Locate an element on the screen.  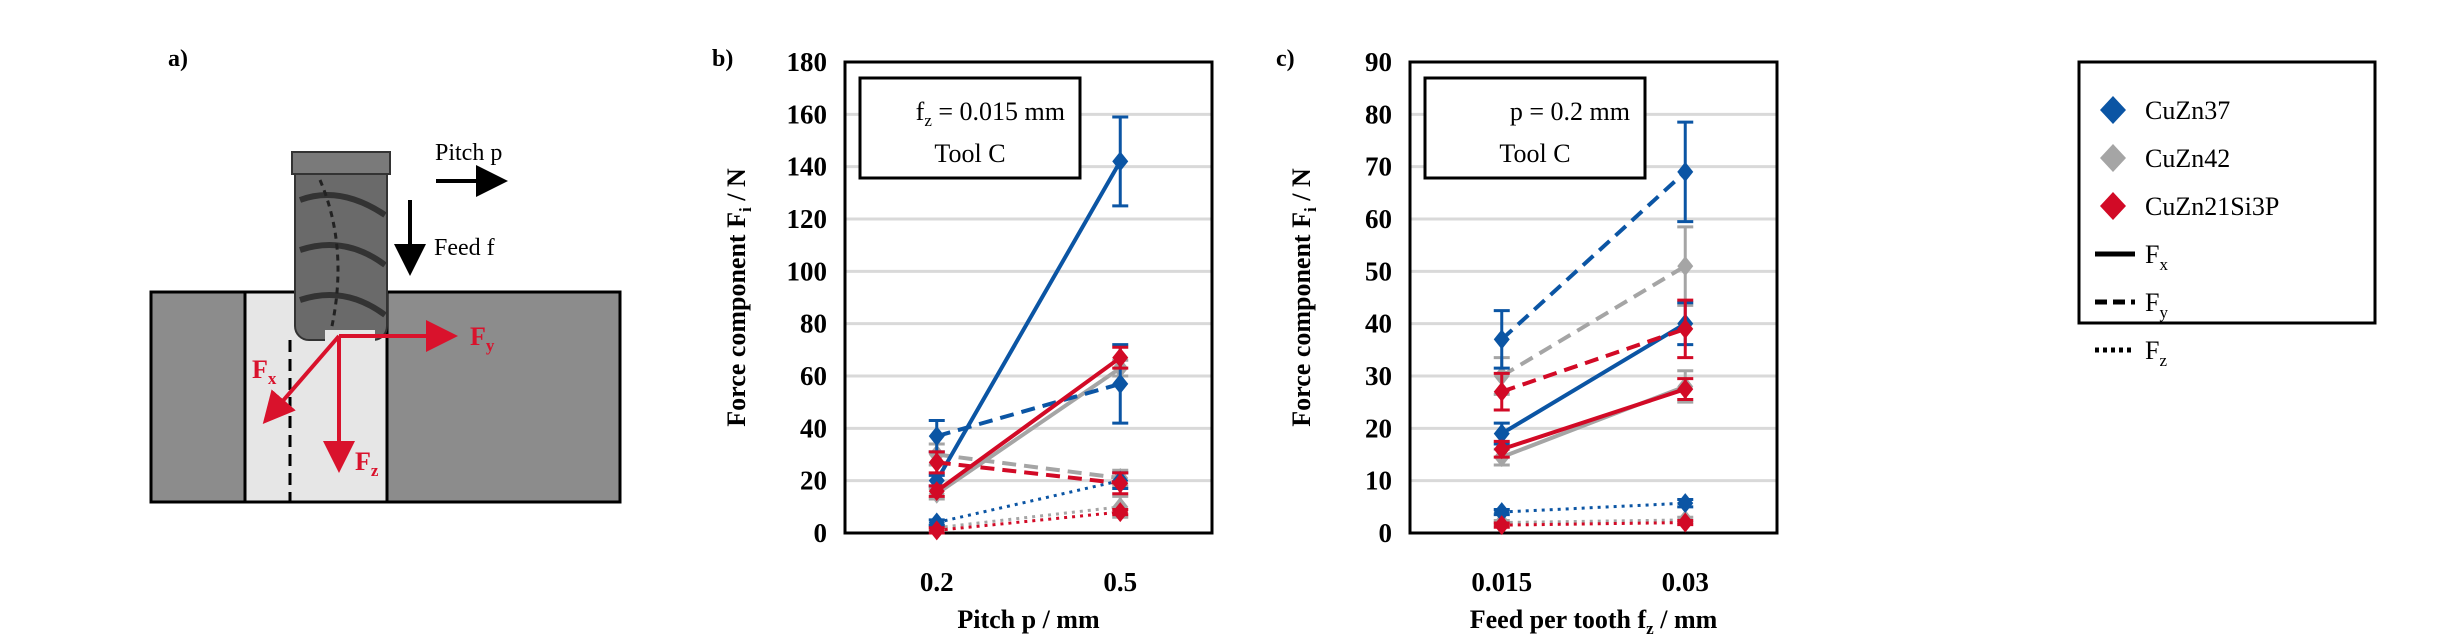
legend-label: CuZn42 is located at coordinates (2187, 158).